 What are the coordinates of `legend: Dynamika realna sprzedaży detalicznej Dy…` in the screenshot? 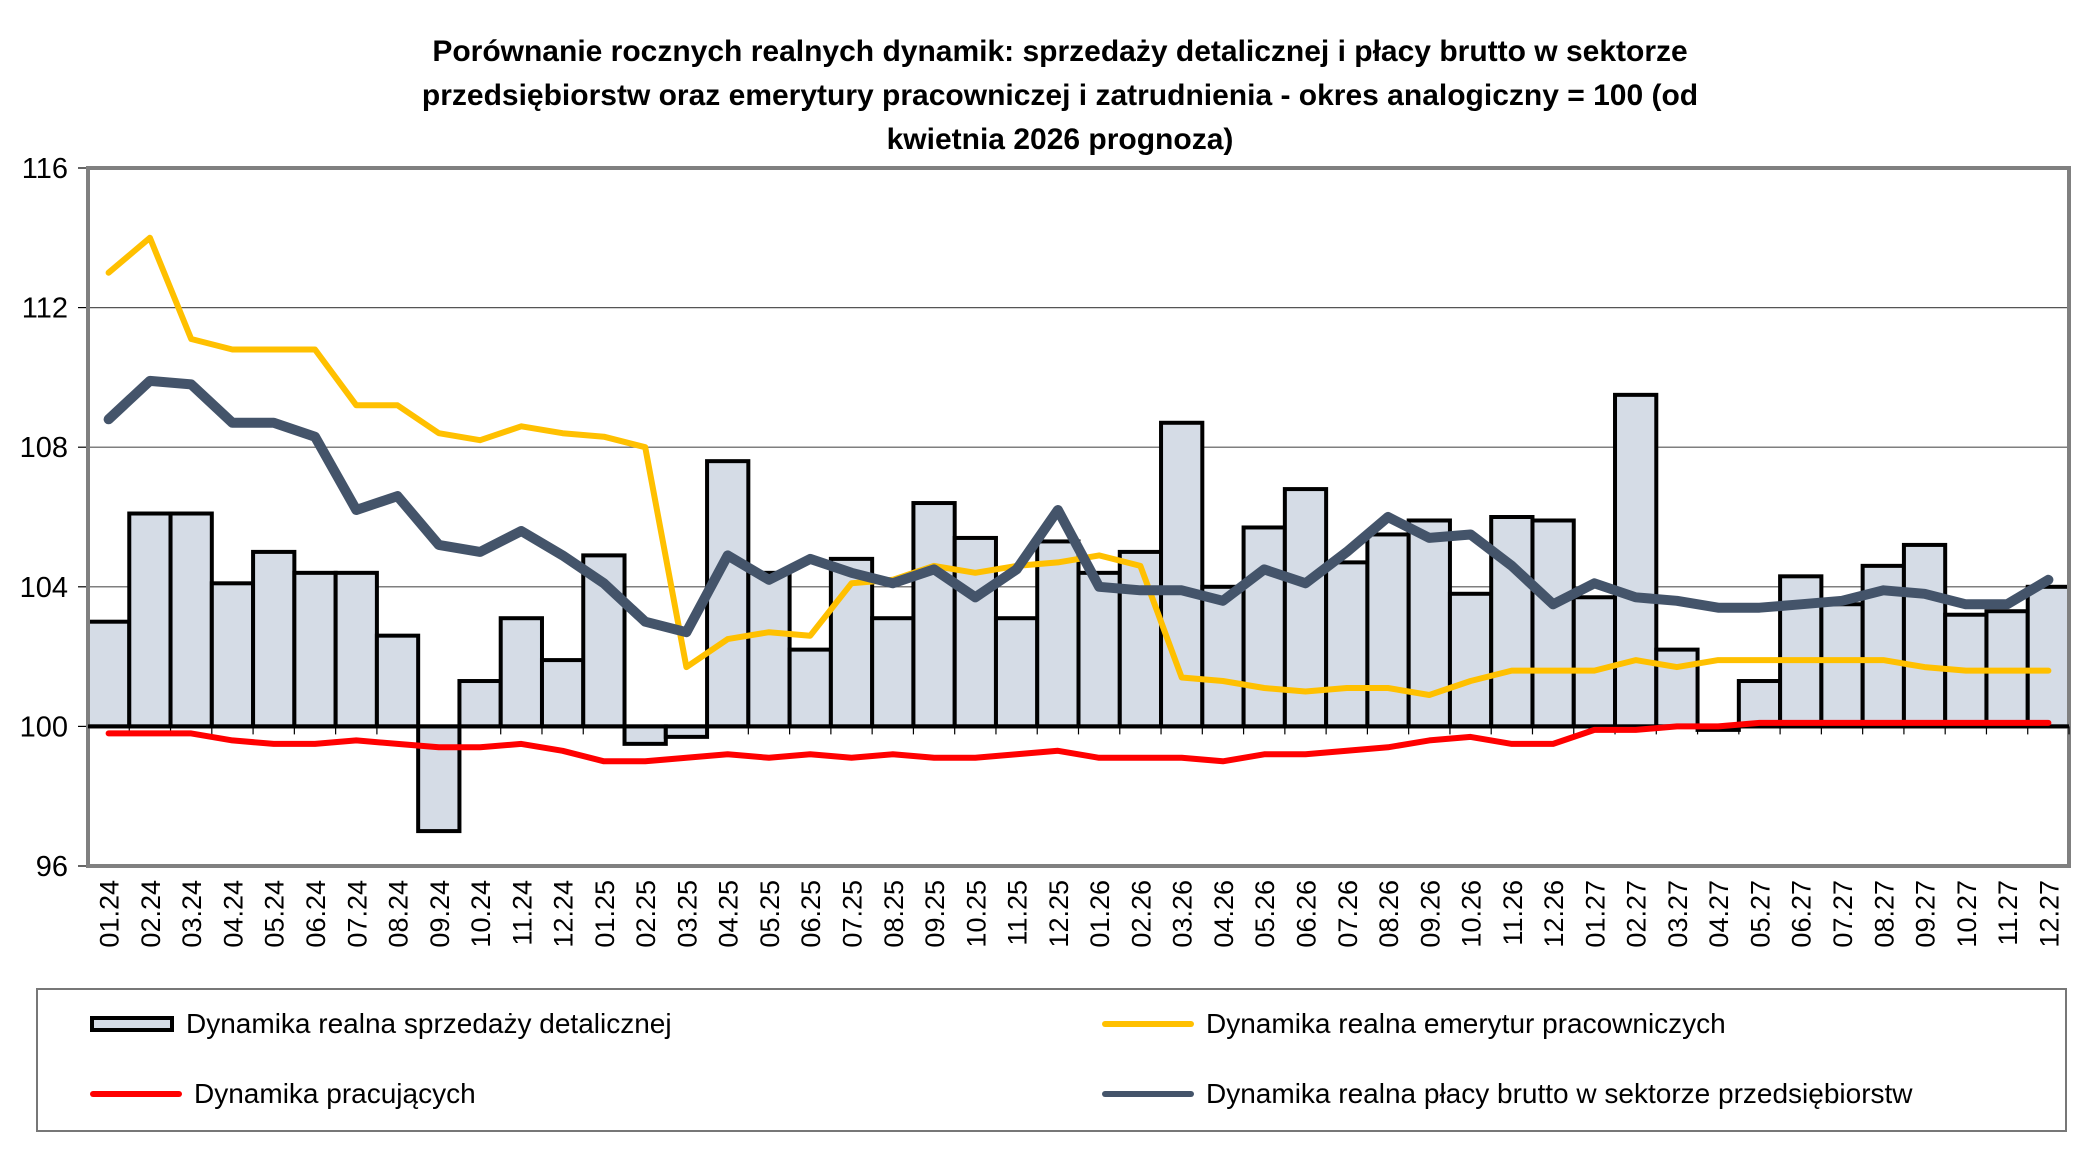 It's located at (1051, 1060).